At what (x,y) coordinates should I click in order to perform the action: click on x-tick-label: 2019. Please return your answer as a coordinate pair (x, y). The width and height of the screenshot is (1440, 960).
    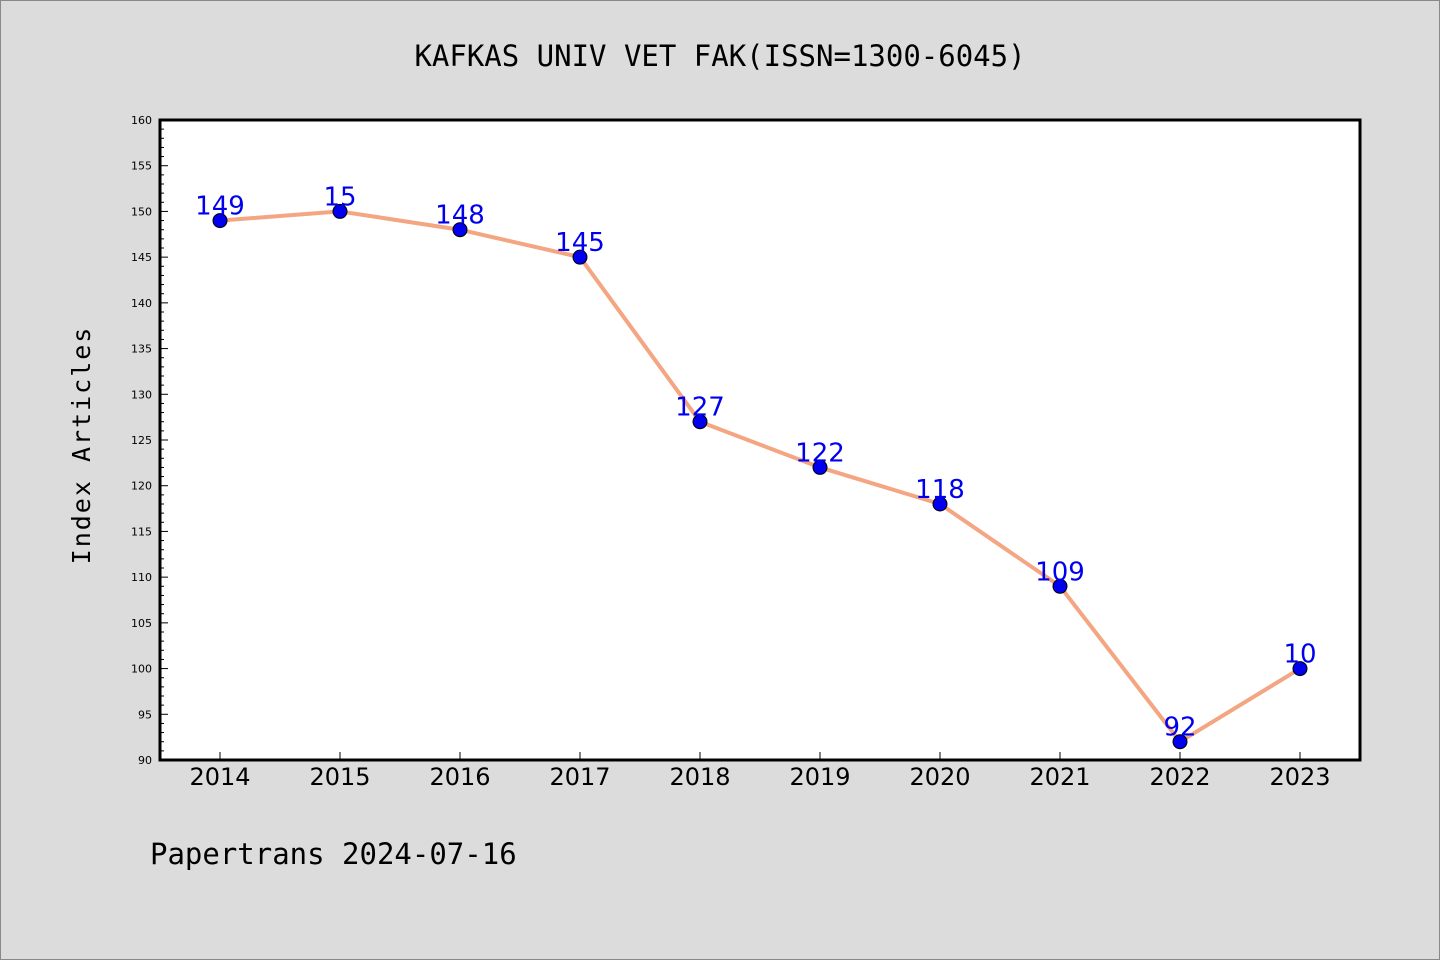
    Looking at the image, I should click on (819, 777).